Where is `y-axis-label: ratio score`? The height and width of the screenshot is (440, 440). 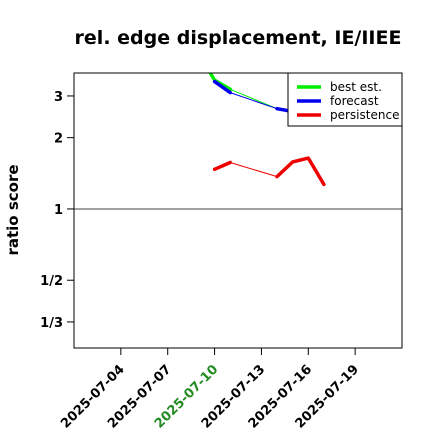 y-axis-label: ratio score is located at coordinates (13, 209).